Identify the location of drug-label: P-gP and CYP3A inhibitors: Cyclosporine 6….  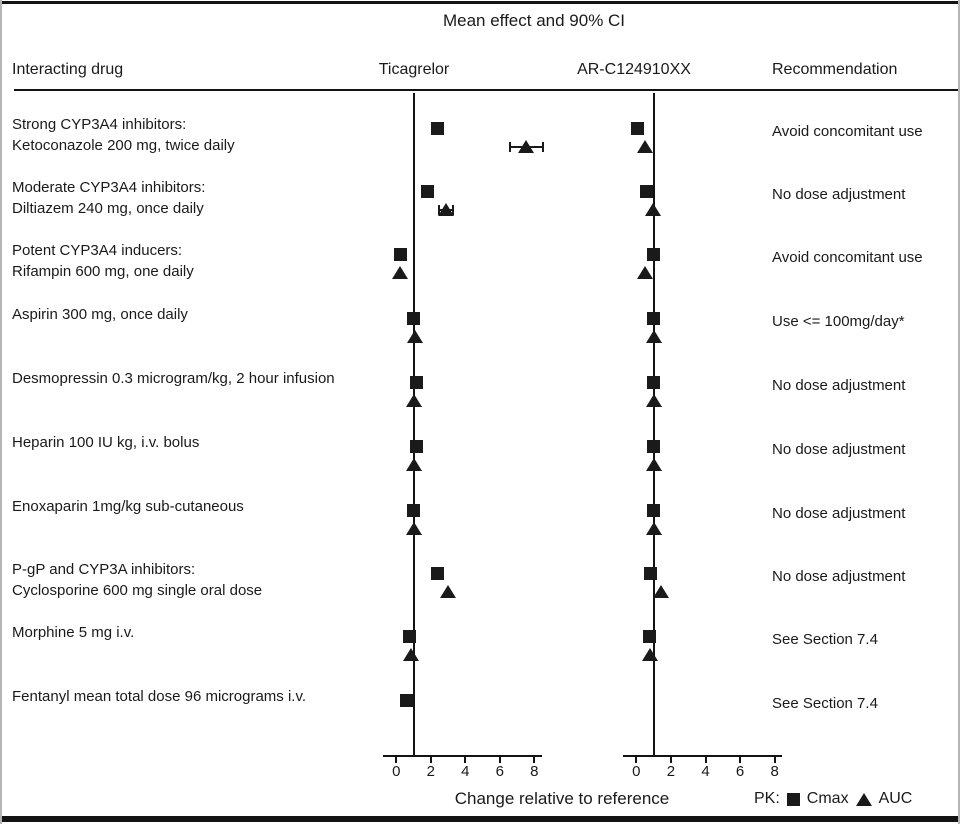
(137, 580).